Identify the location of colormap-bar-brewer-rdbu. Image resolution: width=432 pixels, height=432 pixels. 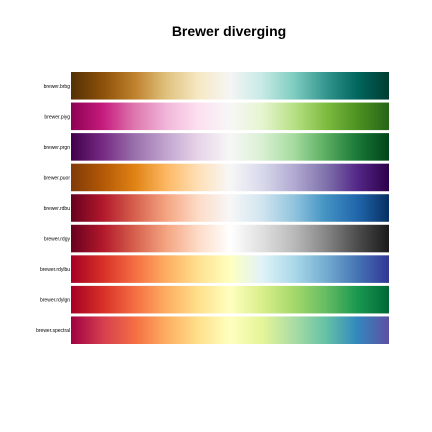
(230, 208).